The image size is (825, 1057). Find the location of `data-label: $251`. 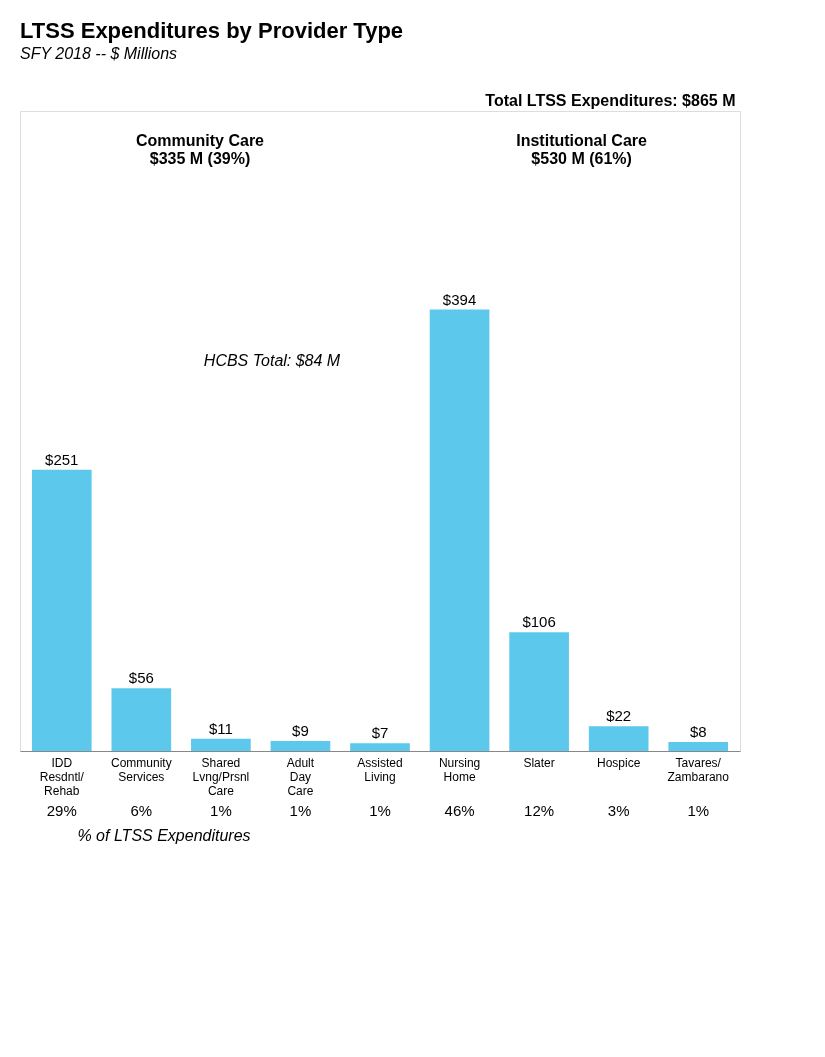

data-label: $251 is located at coordinates (62, 459).